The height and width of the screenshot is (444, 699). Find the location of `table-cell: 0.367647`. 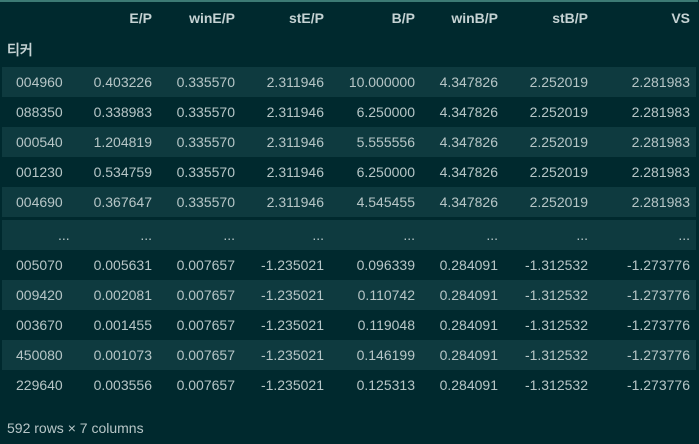

table-cell: 0.367647 is located at coordinates (122, 202).